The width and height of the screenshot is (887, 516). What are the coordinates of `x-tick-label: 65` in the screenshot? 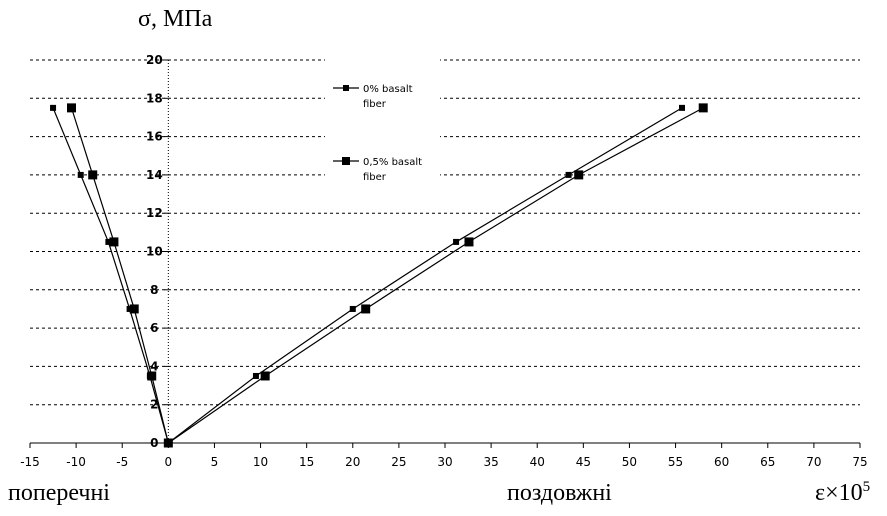 It's located at (767, 462).